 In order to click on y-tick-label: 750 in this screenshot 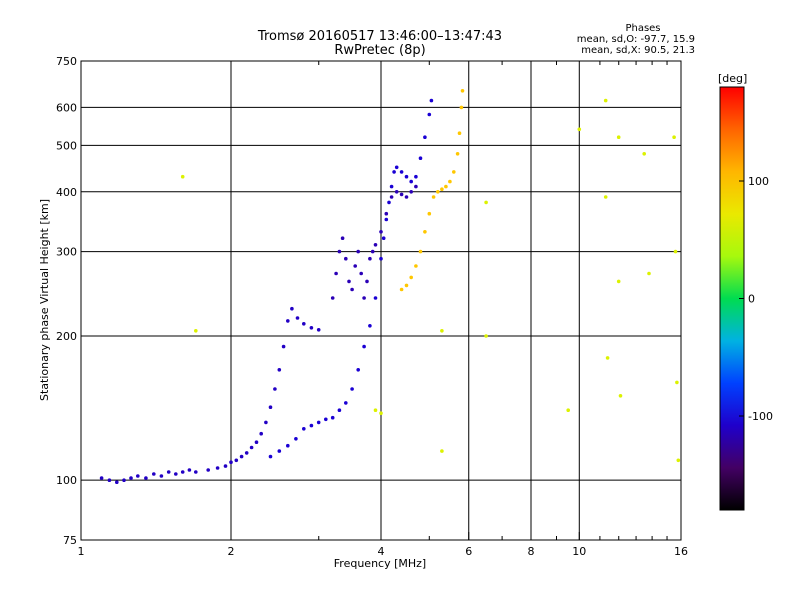, I will do `click(66, 61)`.